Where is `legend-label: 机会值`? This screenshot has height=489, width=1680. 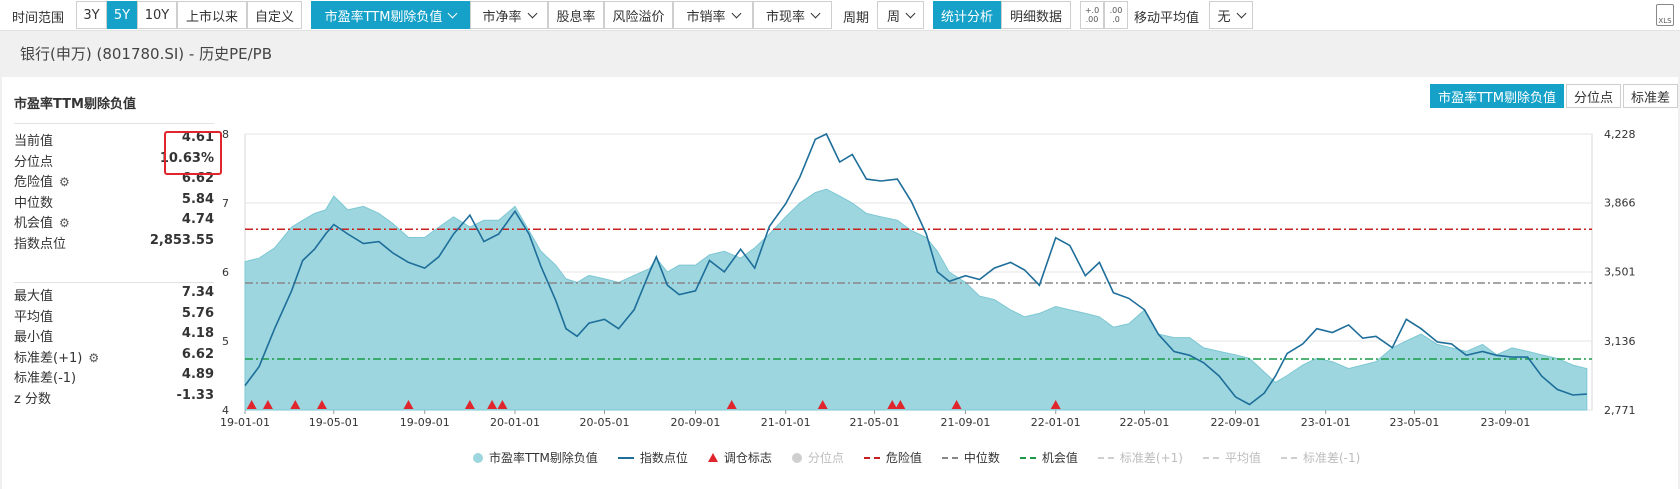
legend-label: 机会值 is located at coordinates (1059, 458).